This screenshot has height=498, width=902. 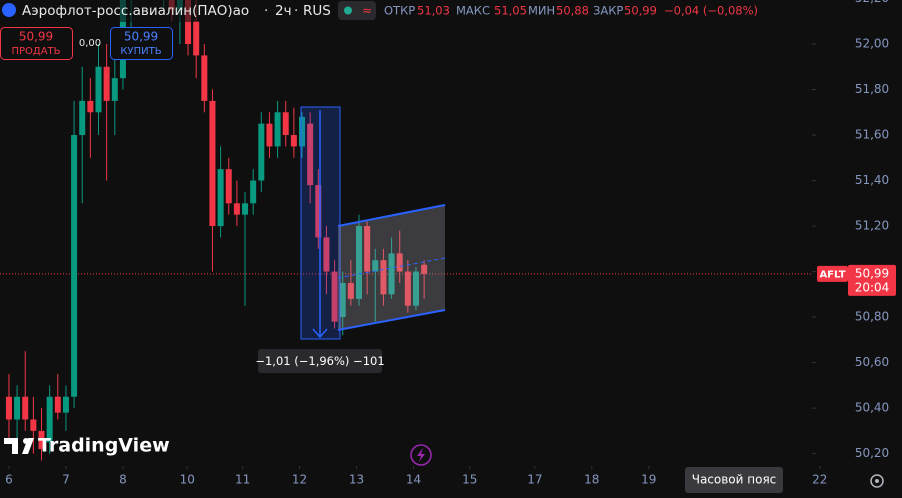 I want to click on price-label: 50,99, so click(x=872, y=273).